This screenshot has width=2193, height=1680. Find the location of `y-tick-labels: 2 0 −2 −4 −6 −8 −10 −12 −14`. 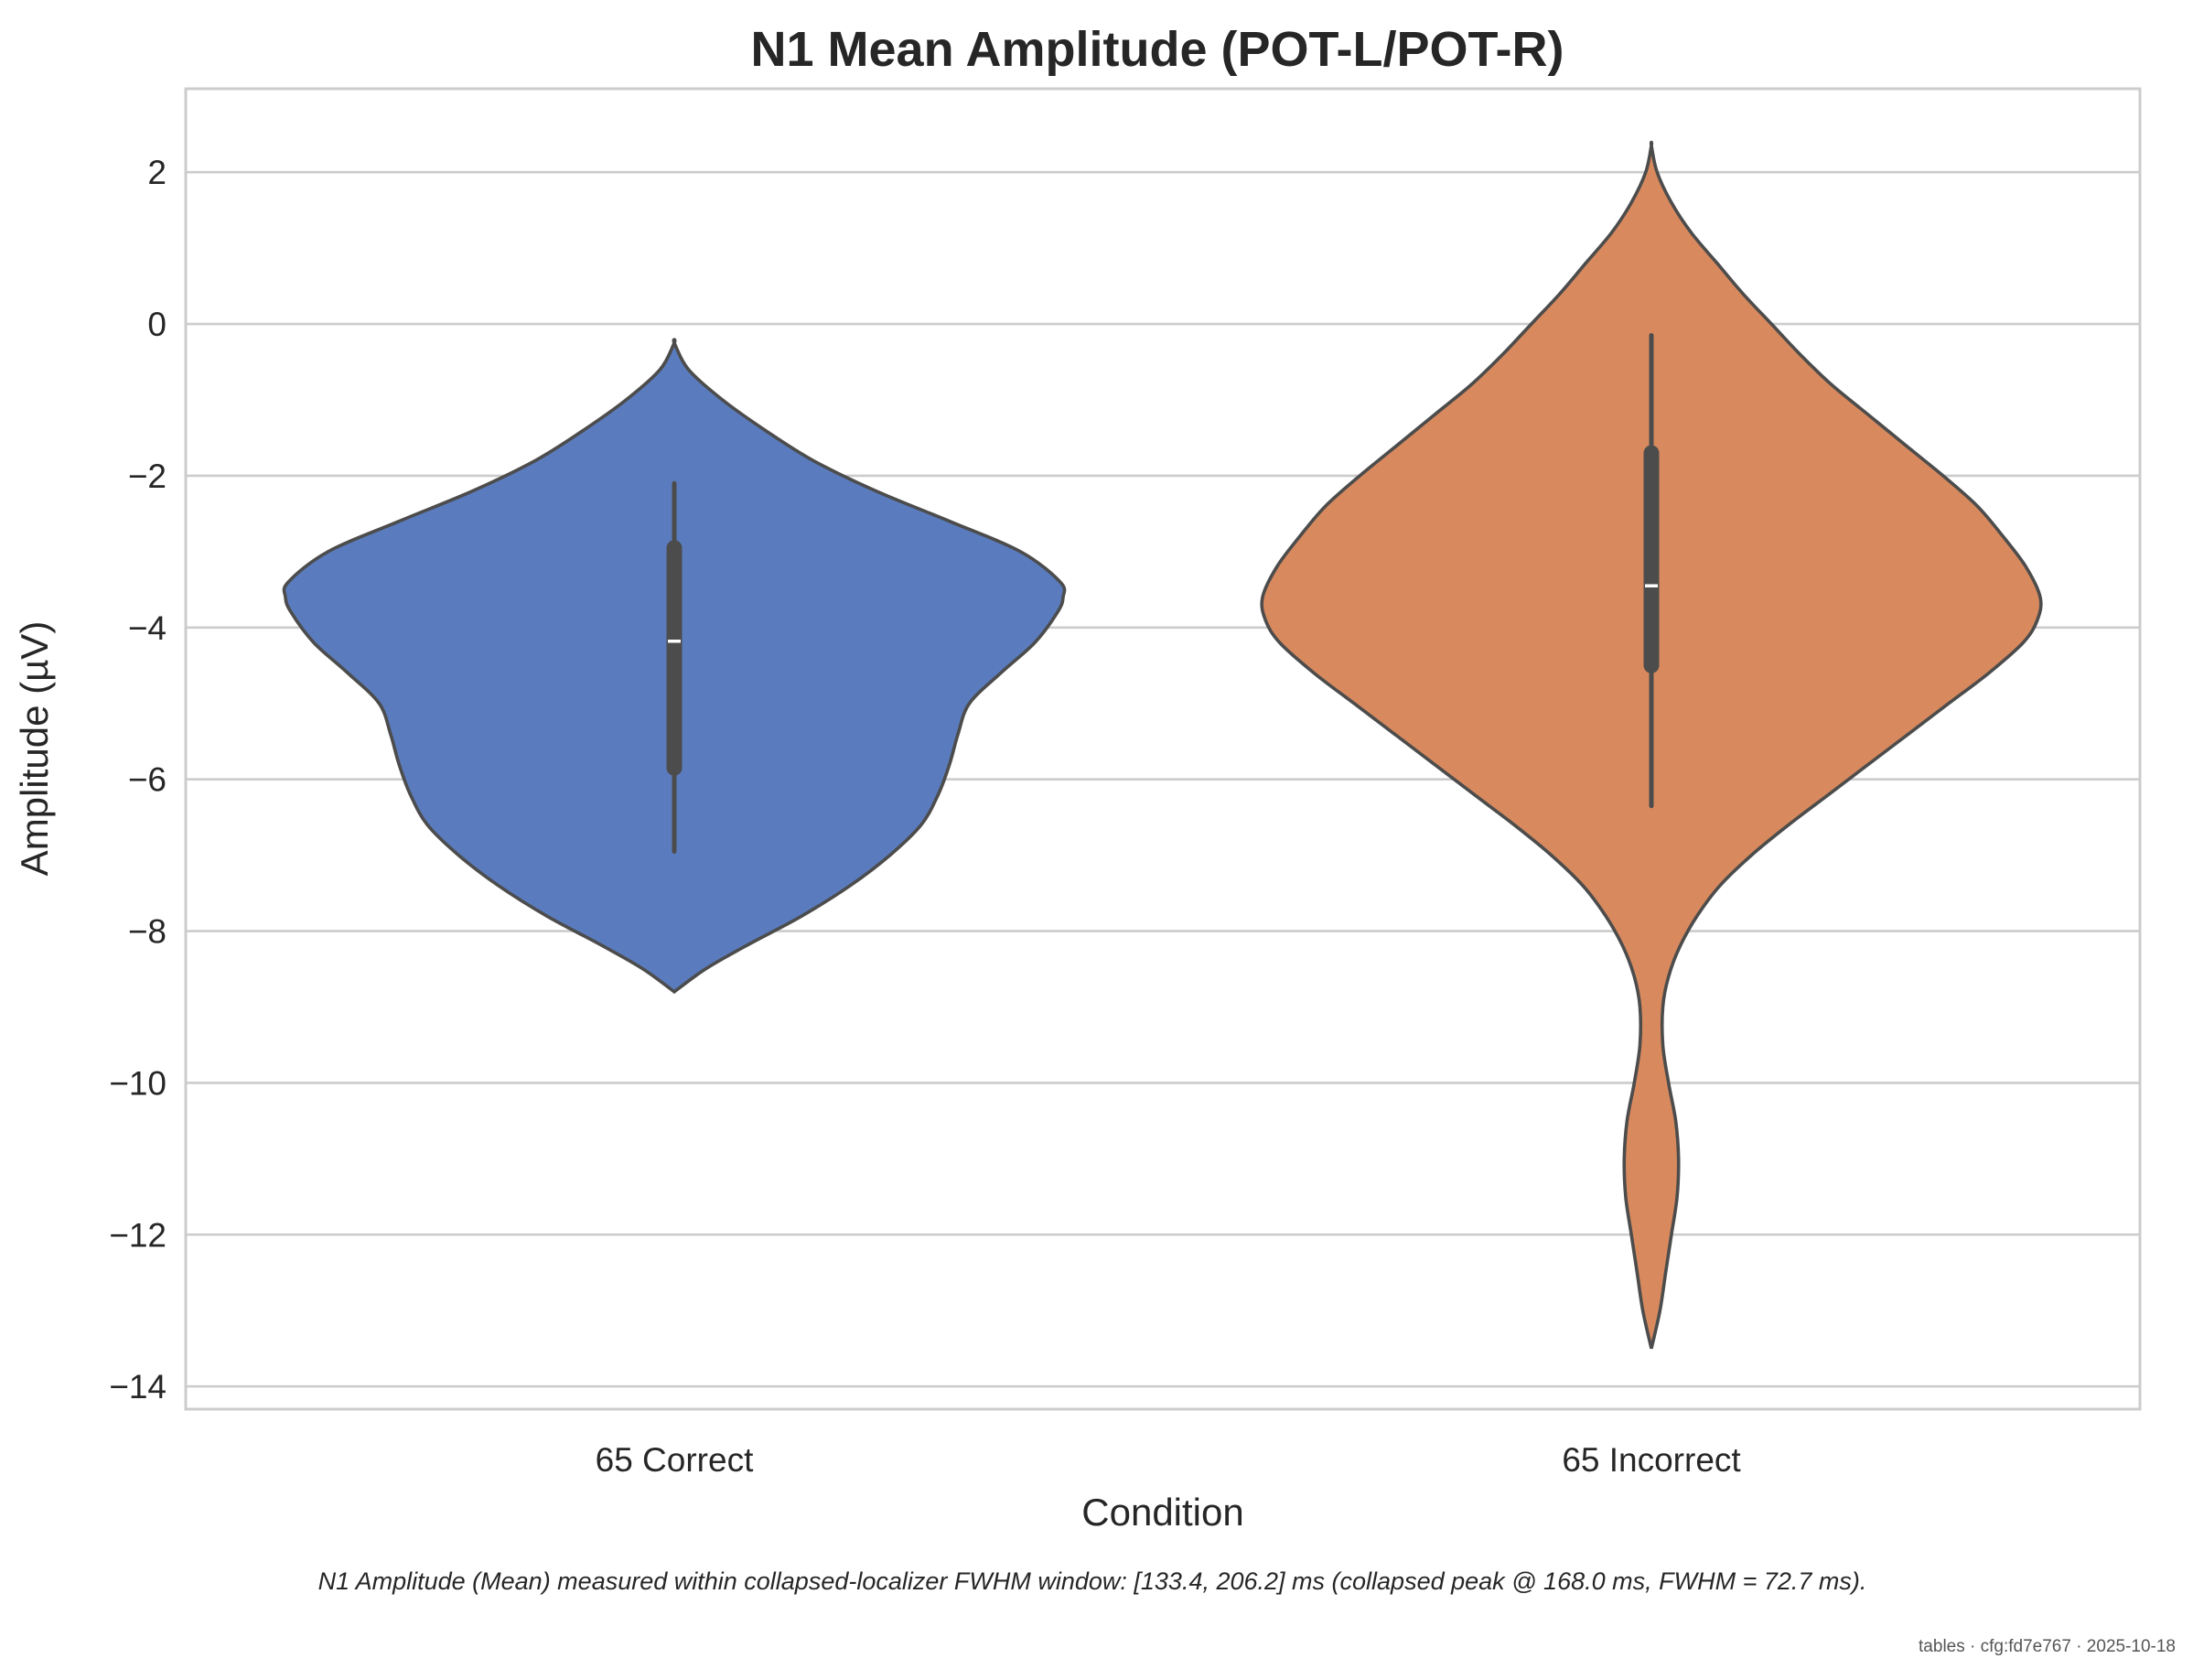

y-tick-labels: 2 0 −2 −4 −6 −8 −10 −12 −14 is located at coordinates (138, 779).